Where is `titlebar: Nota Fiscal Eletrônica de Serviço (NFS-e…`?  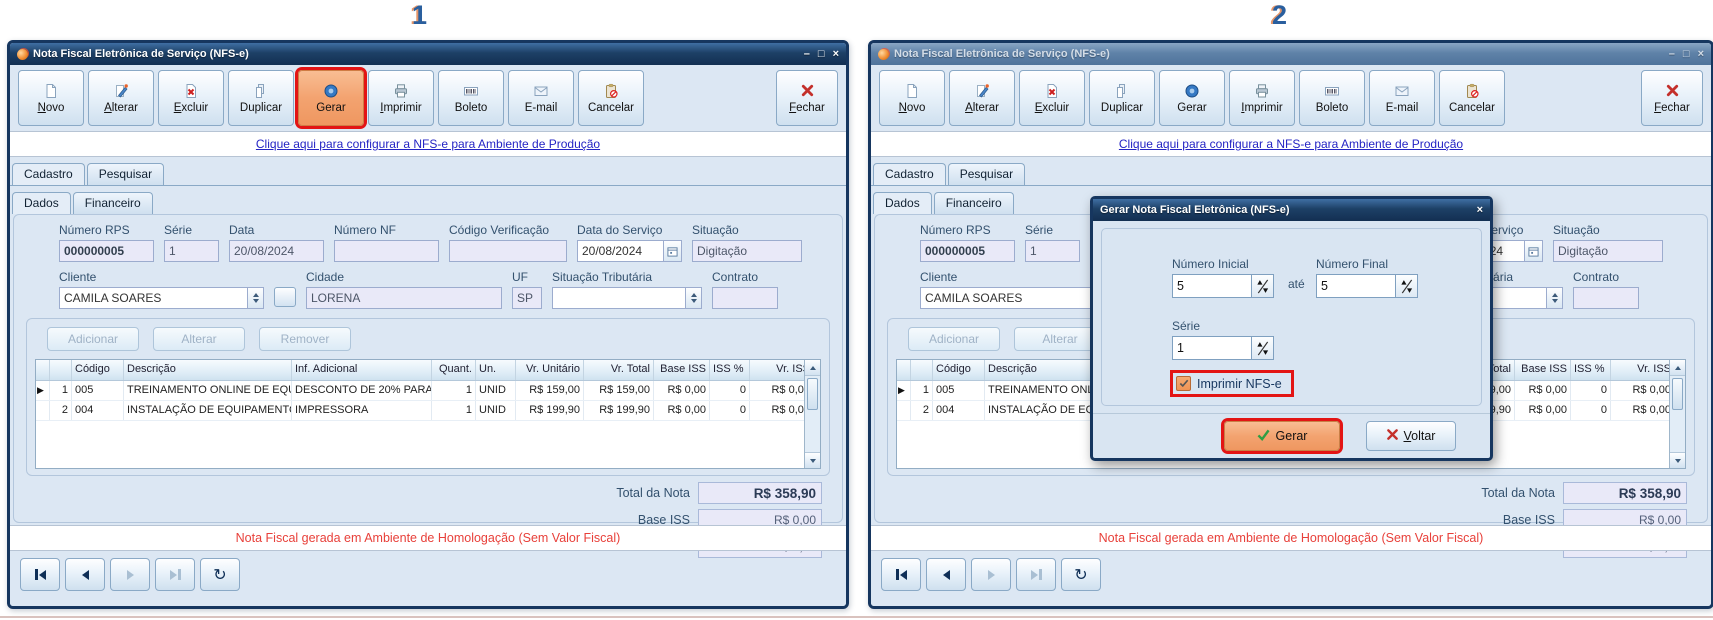 titlebar: Nota Fiscal Eletrônica de Serviço (NFS-e… is located at coordinates (428, 54).